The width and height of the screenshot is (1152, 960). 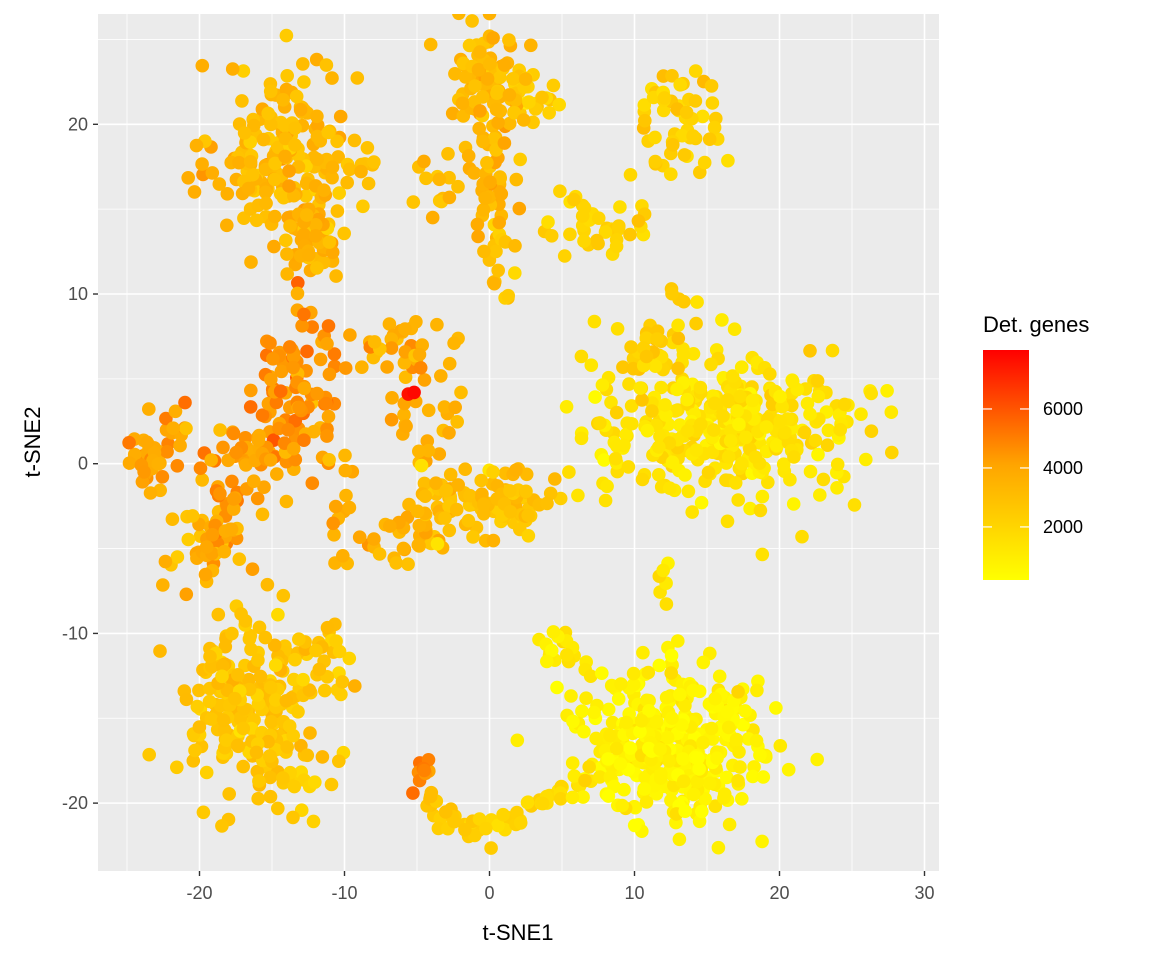 I want to click on x-tick-label: -10, so click(x=344, y=893).